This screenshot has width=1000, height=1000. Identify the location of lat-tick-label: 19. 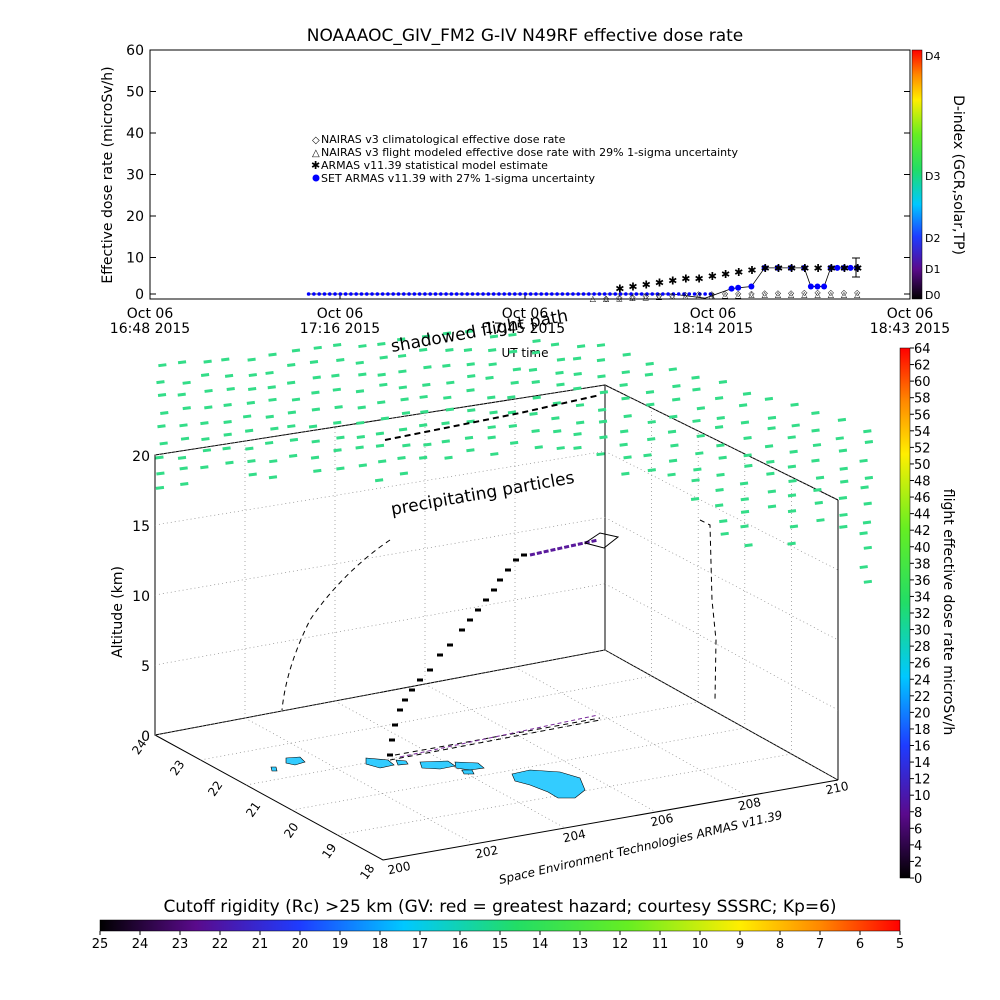
(329, 851).